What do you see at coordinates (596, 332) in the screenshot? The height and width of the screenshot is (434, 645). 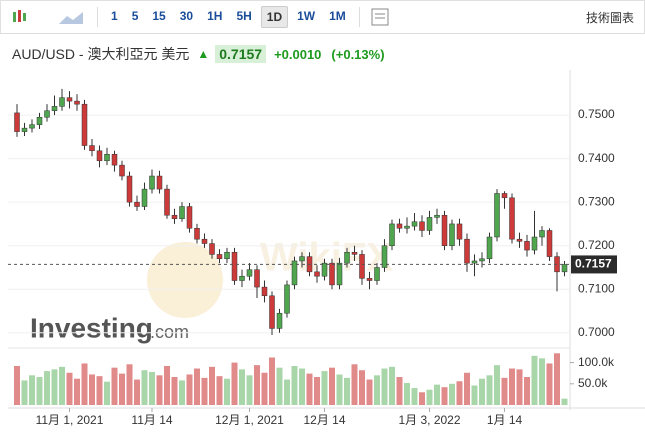 I see `y-tick-label: 0.7000` at bounding box center [596, 332].